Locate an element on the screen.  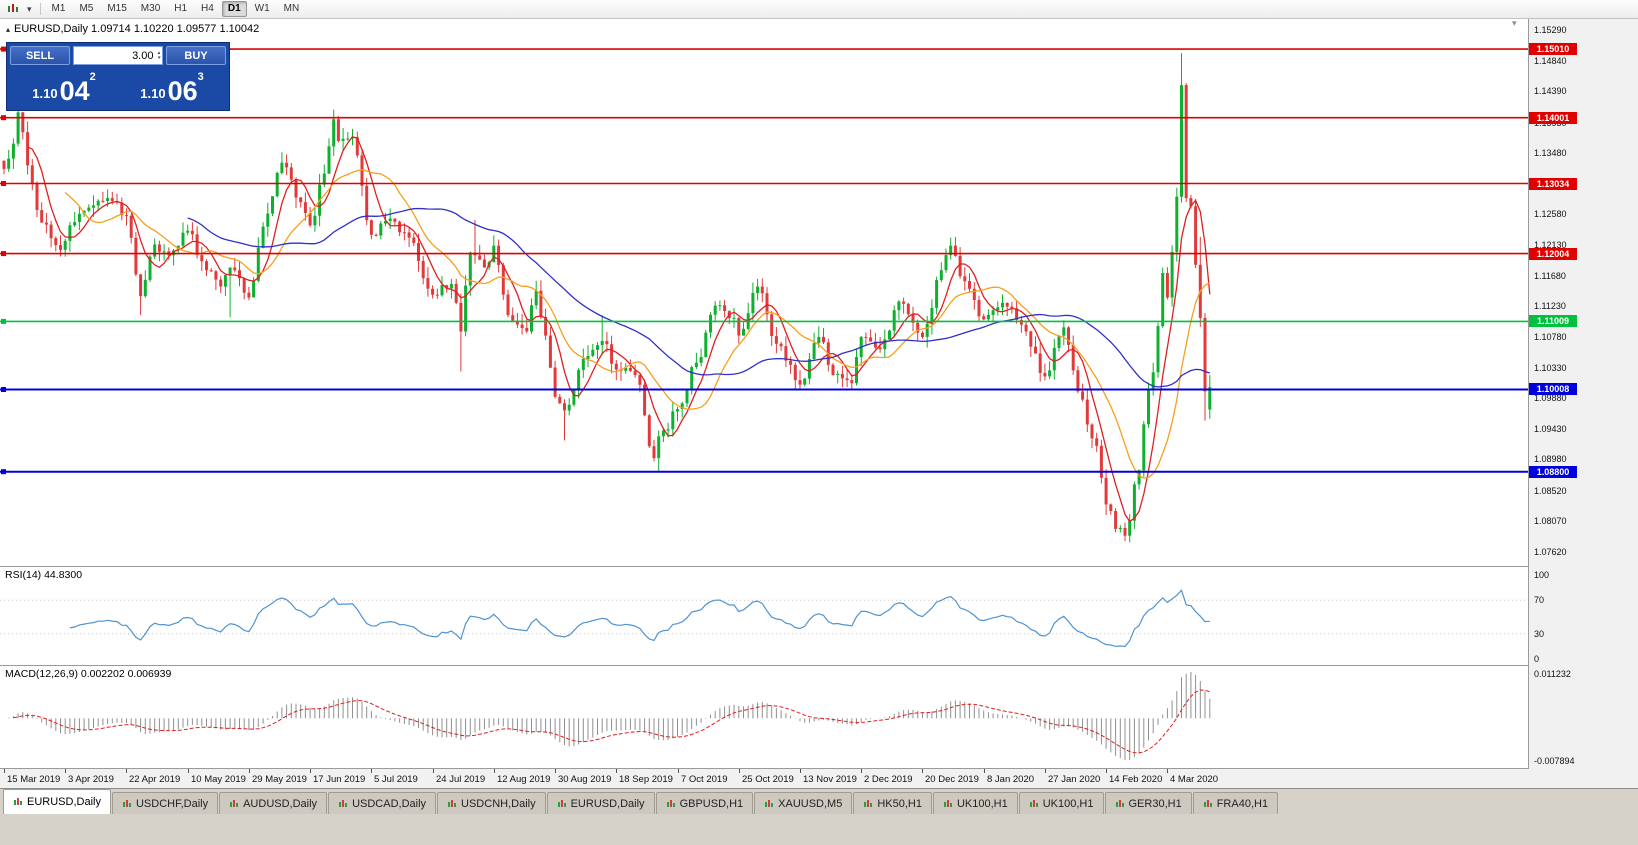
timeframe-button-m30: M30 is located at coordinates (150, 8).